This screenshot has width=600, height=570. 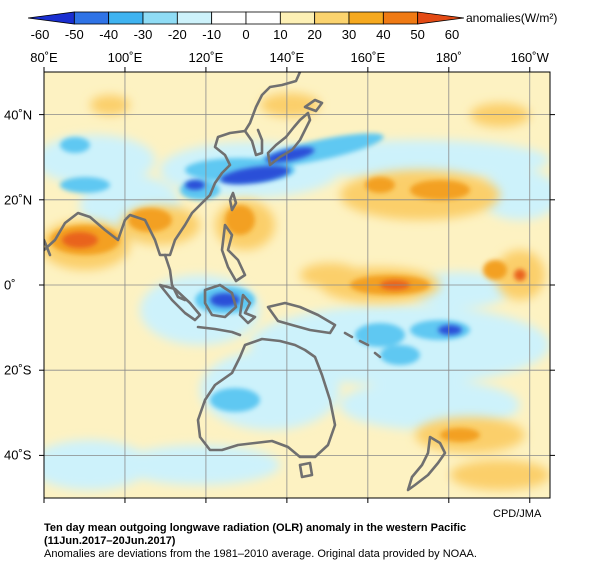 What do you see at coordinates (206, 57) in the screenshot?
I see `longitude-label: 120˚E` at bounding box center [206, 57].